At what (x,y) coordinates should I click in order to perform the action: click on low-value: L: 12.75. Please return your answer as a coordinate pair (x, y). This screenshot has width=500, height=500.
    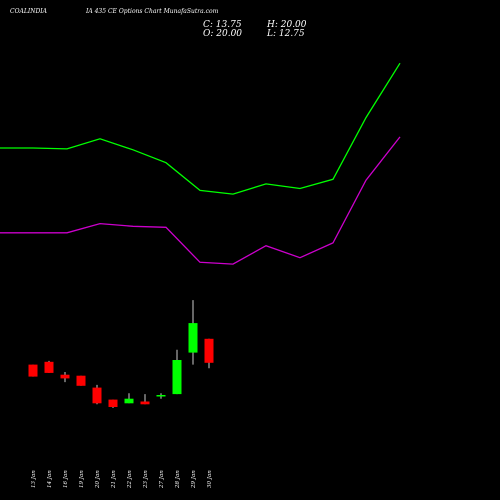
    Looking at the image, I should click on (286, 34).